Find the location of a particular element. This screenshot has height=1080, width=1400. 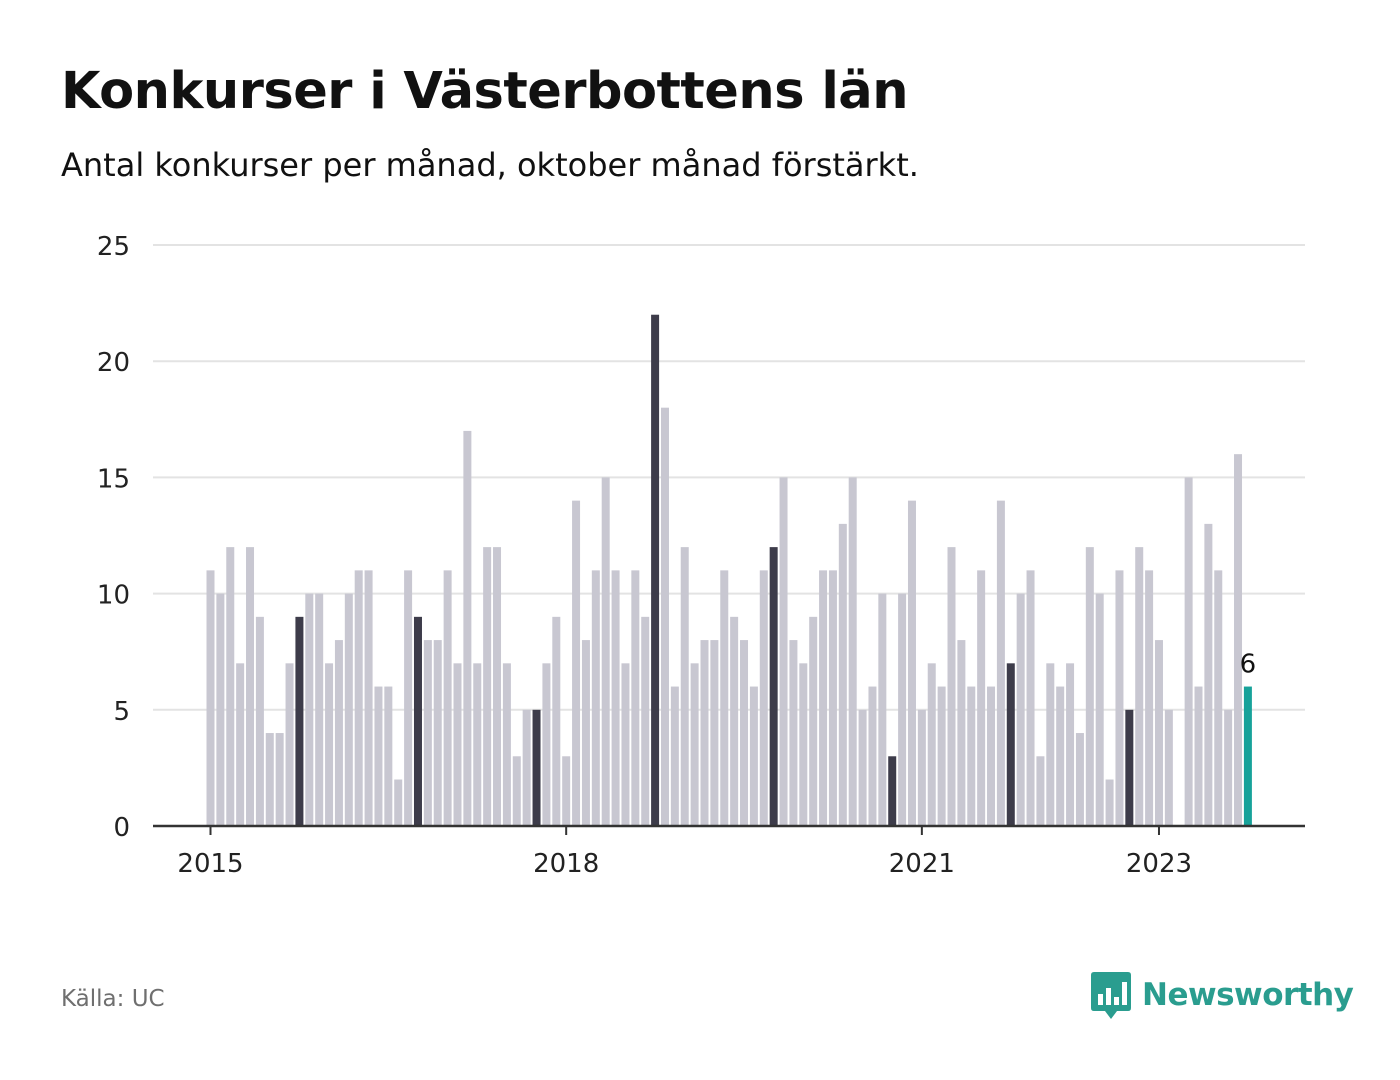

y-tick-label: 0 is located at coordinates (121, 828).